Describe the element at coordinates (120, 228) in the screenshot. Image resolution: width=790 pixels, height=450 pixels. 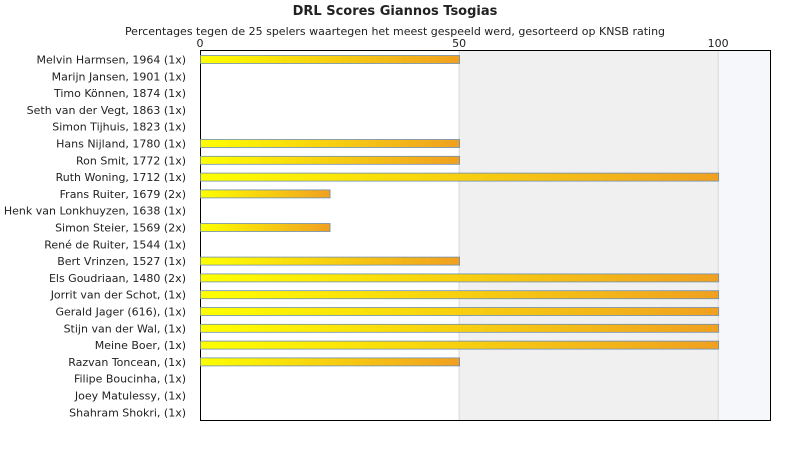
I see `category-label: Simon Steier, 1569 (2x)` at that location.